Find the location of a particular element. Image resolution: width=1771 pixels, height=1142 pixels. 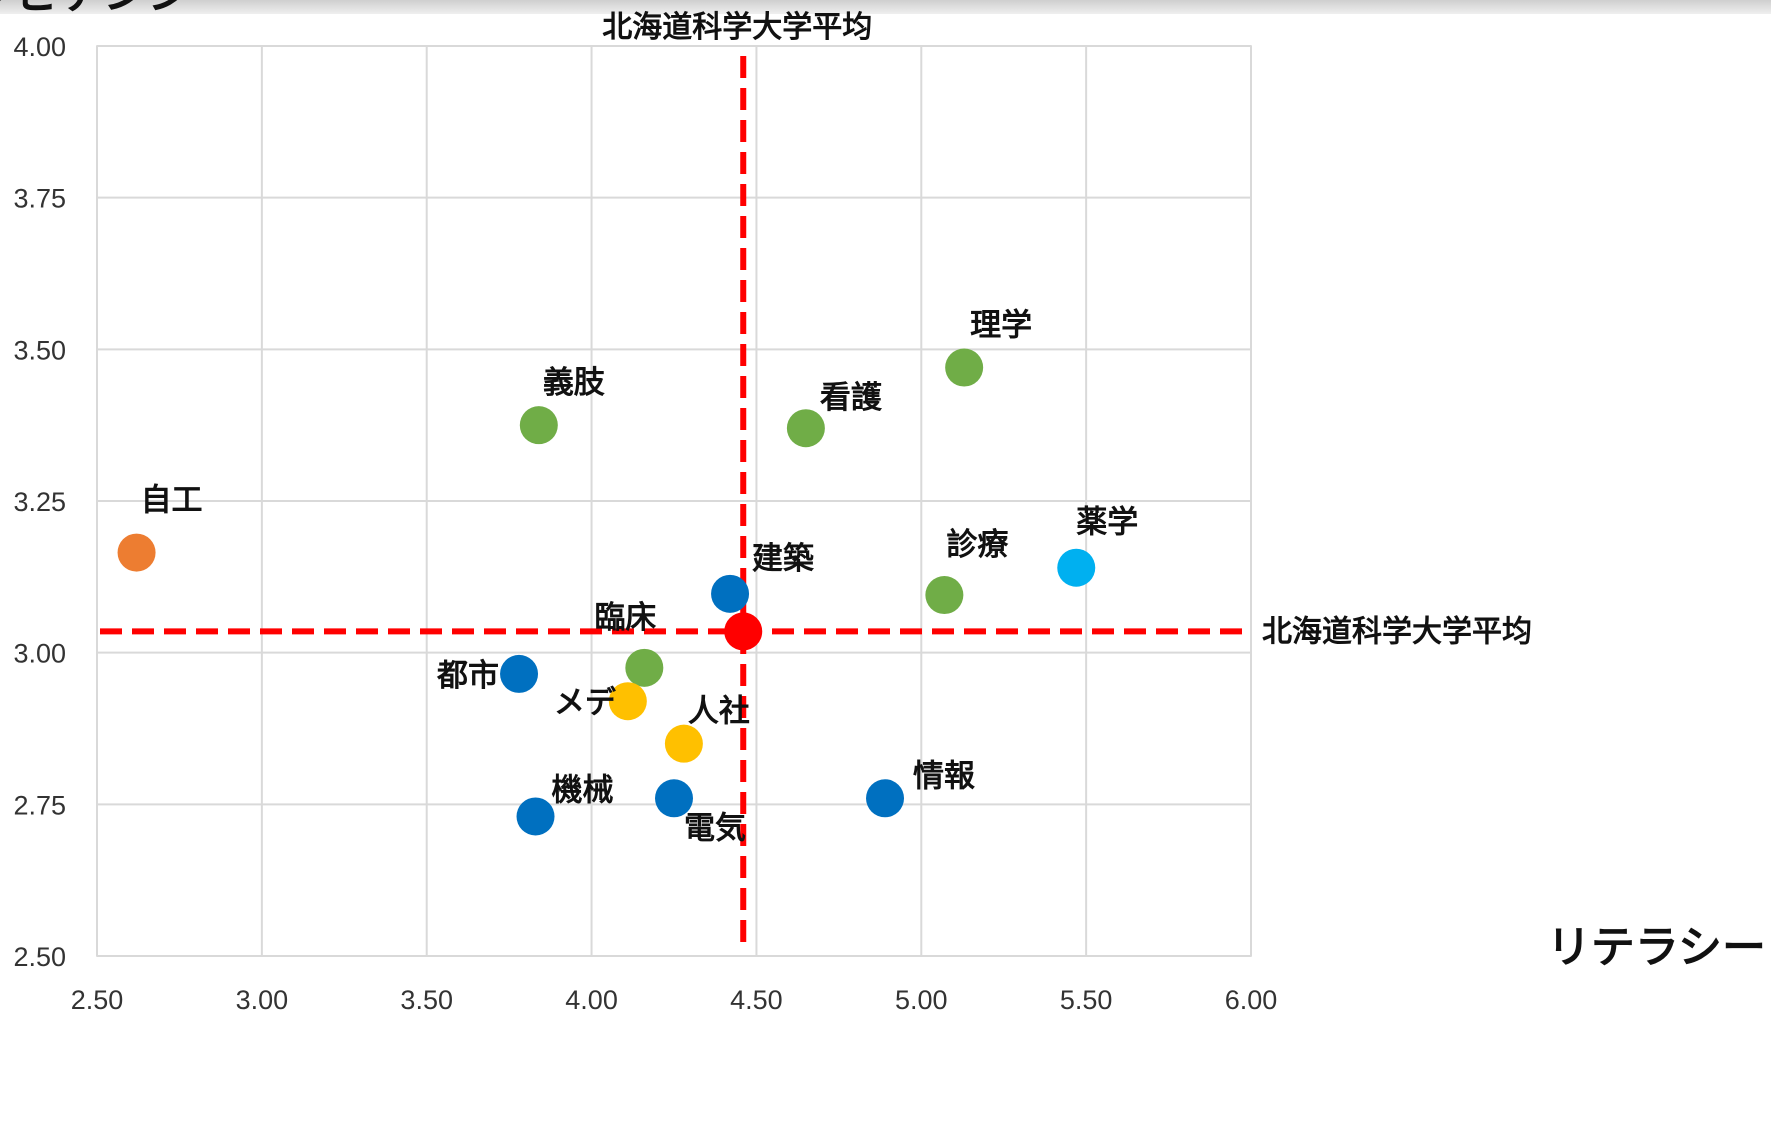

data-point-label: 臨床 is located at coordinates (625, 618).